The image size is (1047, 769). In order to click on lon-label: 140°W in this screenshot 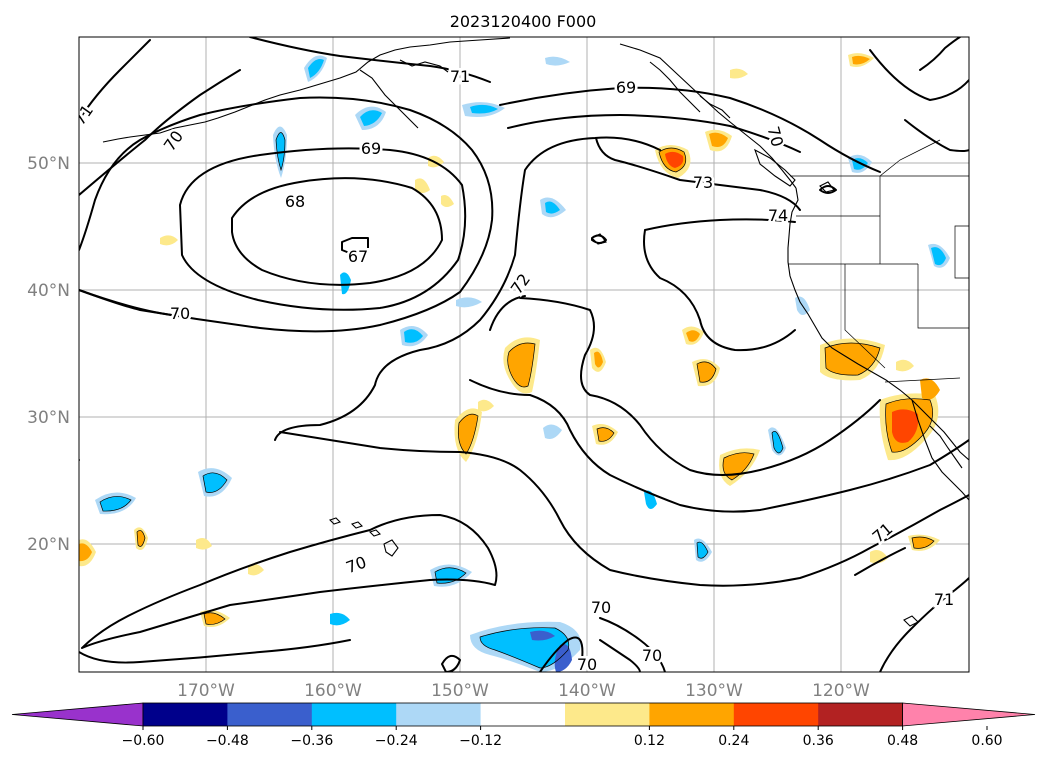, I will do `click(587, 691)`.